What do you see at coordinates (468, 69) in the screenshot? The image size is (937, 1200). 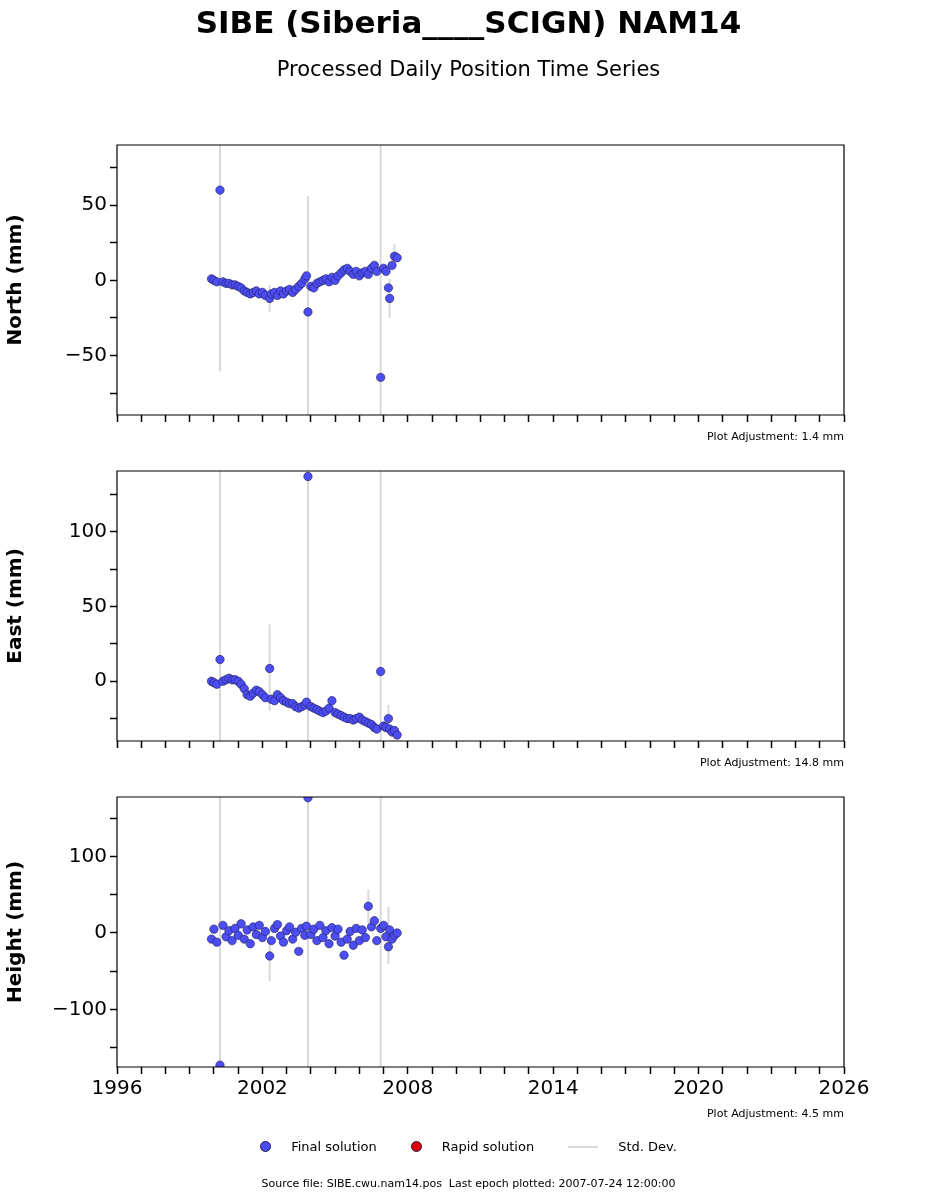 I see `chart-subtitle: Processed Daily Position Time Series` at bounding box center [468, 69].